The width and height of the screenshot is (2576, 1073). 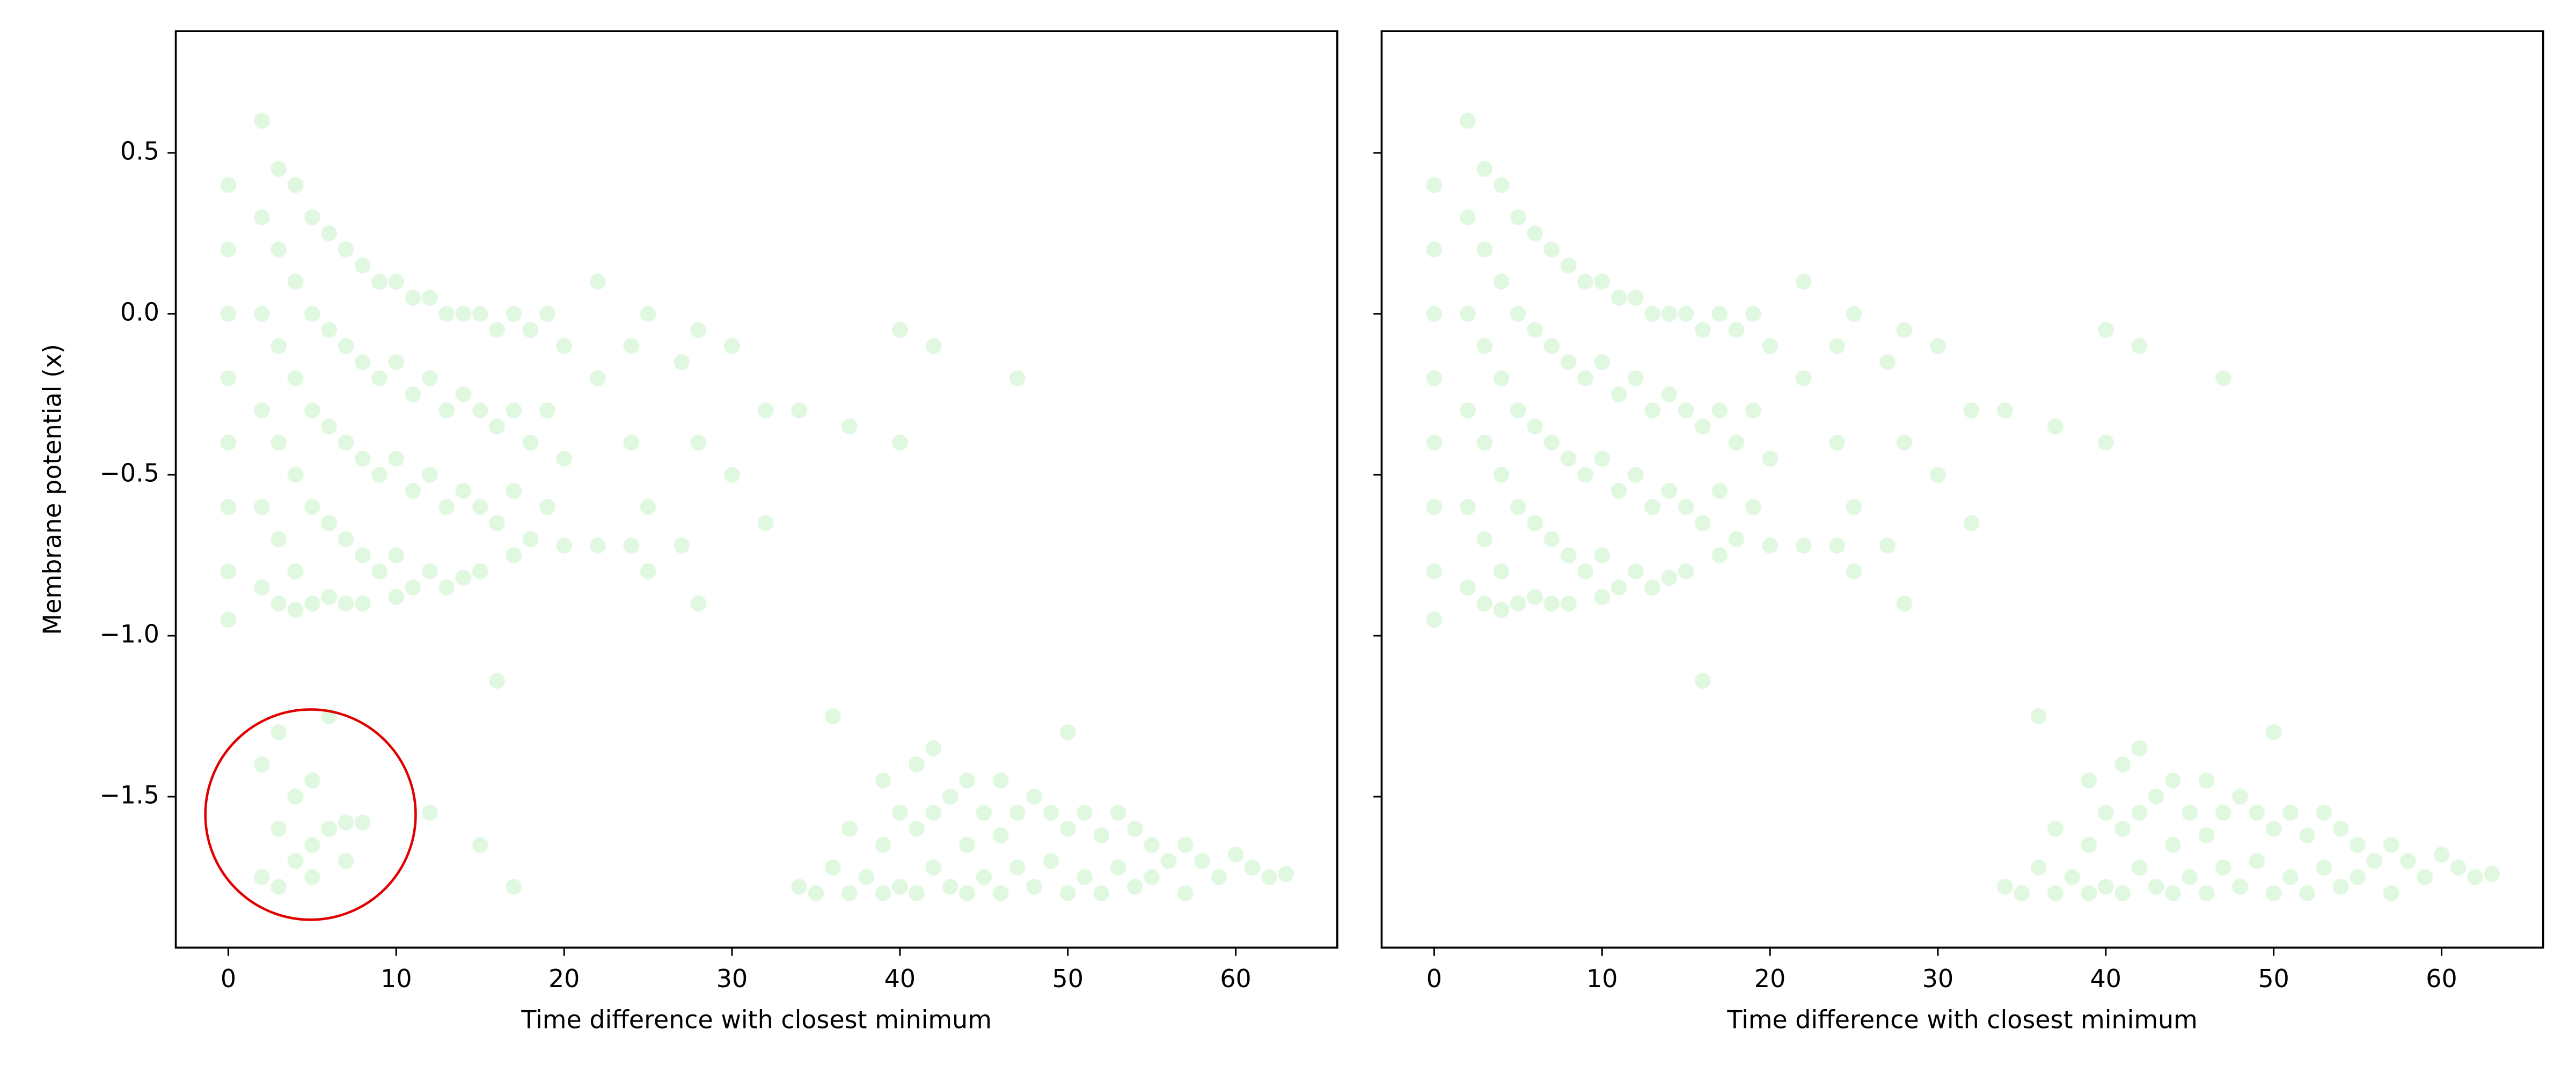 I want to click on x-tick-label: 60, so click(x=1235, y=978).